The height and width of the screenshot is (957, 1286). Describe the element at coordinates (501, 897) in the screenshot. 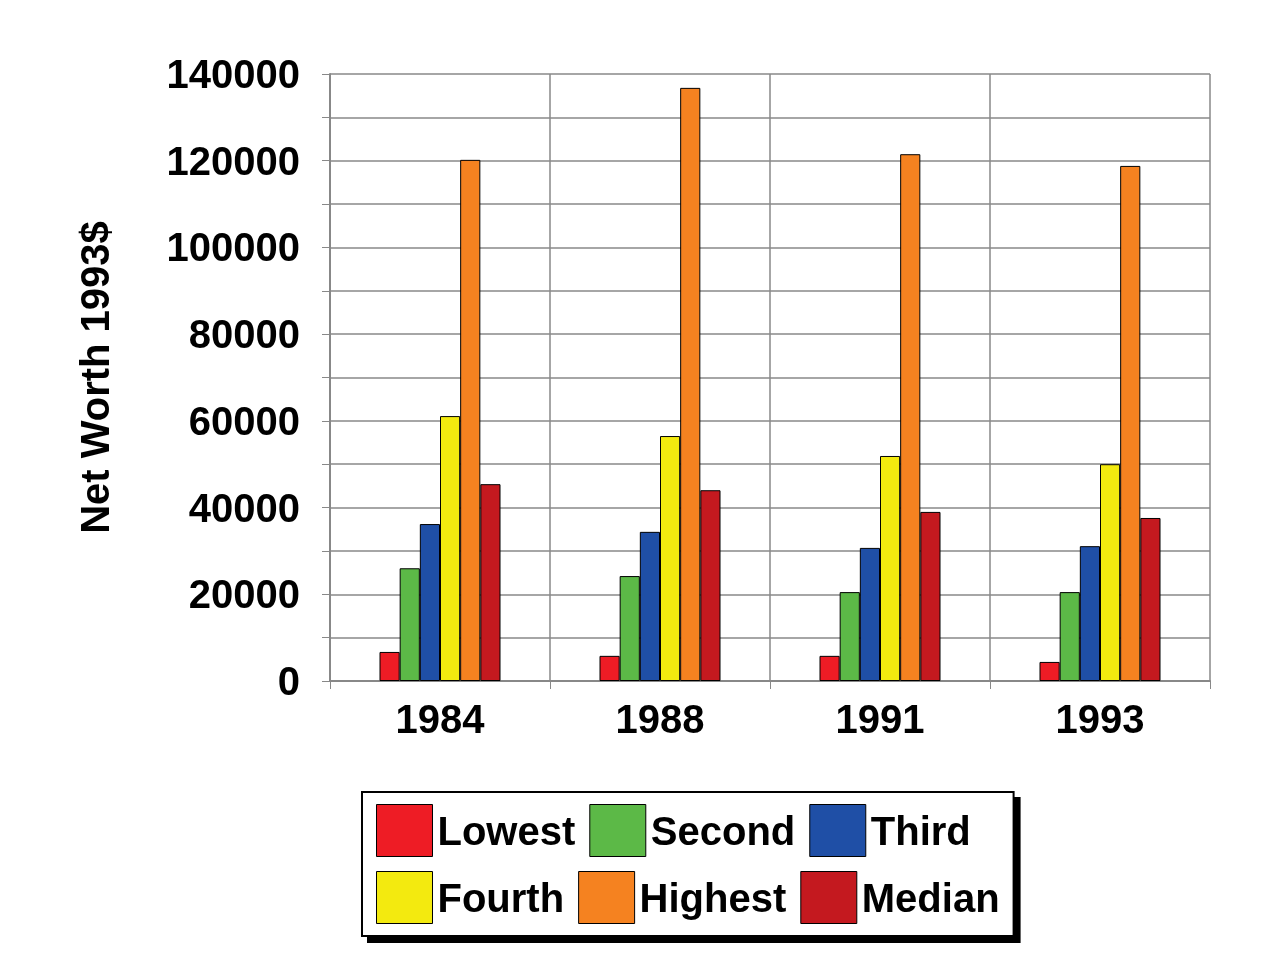

I see `legend-label: Fourth` at that location.